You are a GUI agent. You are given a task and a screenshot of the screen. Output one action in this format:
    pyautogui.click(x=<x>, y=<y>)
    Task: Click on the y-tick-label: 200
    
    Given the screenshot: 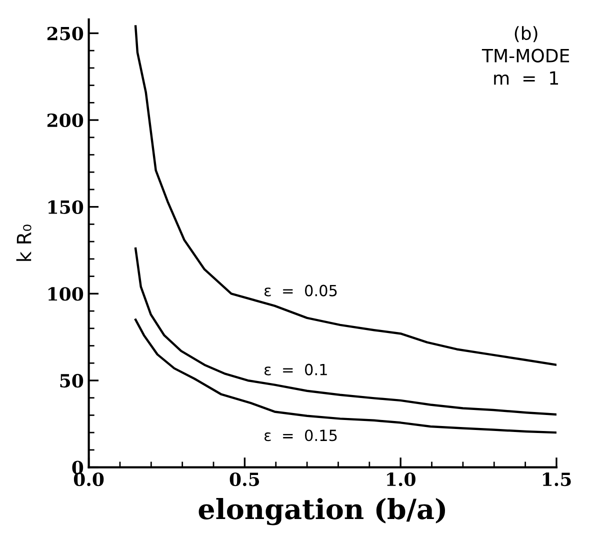 What is the action you would take?
    pyautogui.click(x=65, y=121)
    